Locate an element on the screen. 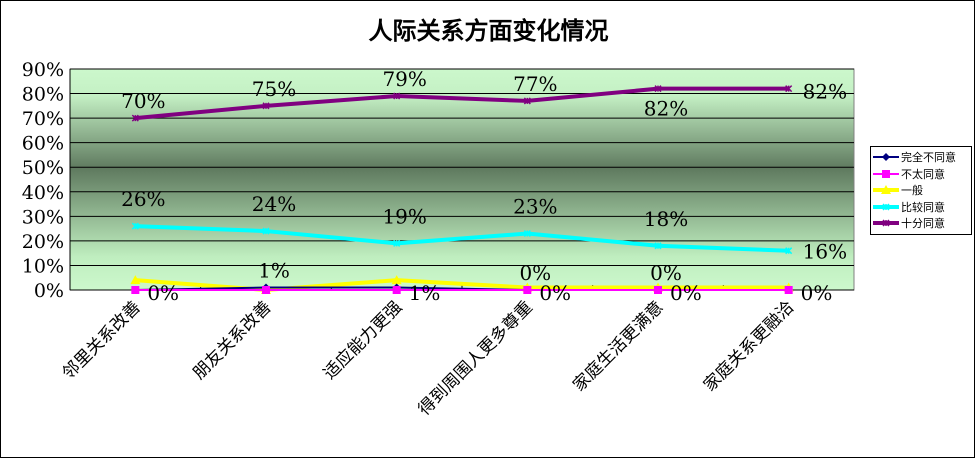  x-tick-label: 邻里关系改善 is located at coordinates (102, 340).